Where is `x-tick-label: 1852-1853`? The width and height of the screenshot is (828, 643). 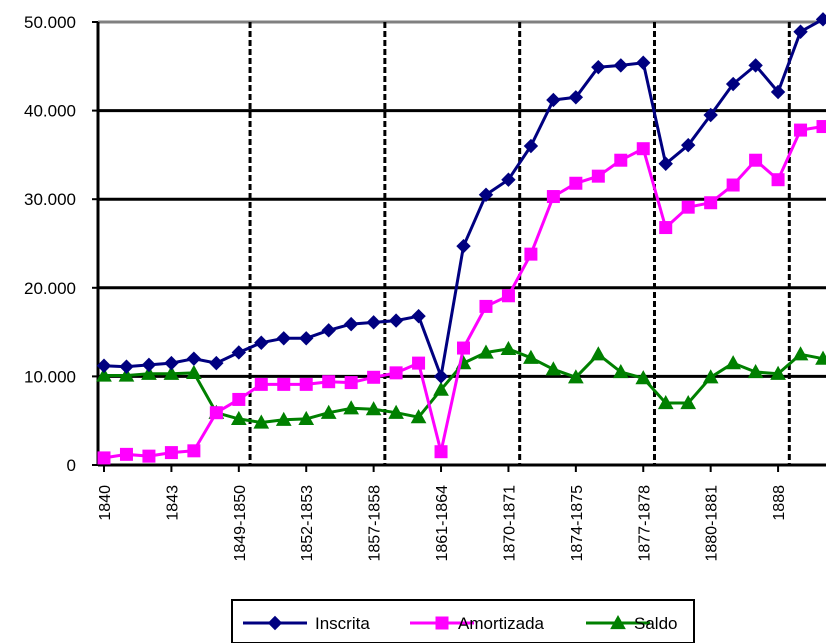 x-tick-label: 1852-1853 is located at coordinates (307, 523).